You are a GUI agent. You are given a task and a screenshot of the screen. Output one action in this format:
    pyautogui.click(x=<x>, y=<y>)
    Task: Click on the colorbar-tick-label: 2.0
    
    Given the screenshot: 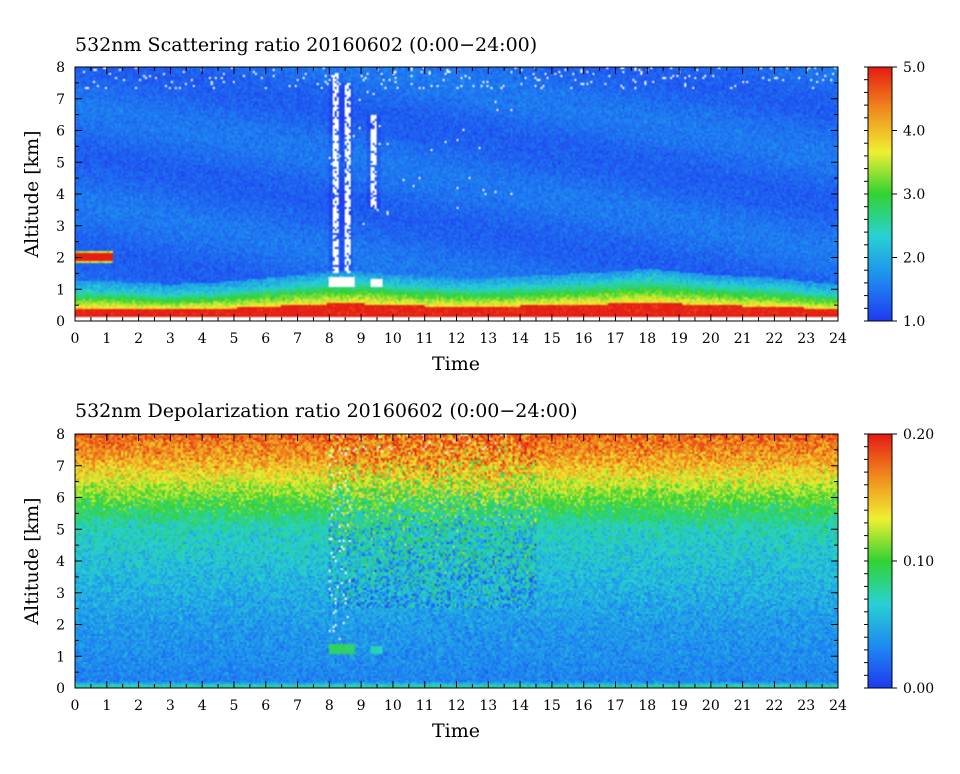 What is the action you would take?
    pyautogui.click(x=914, y=259)
    